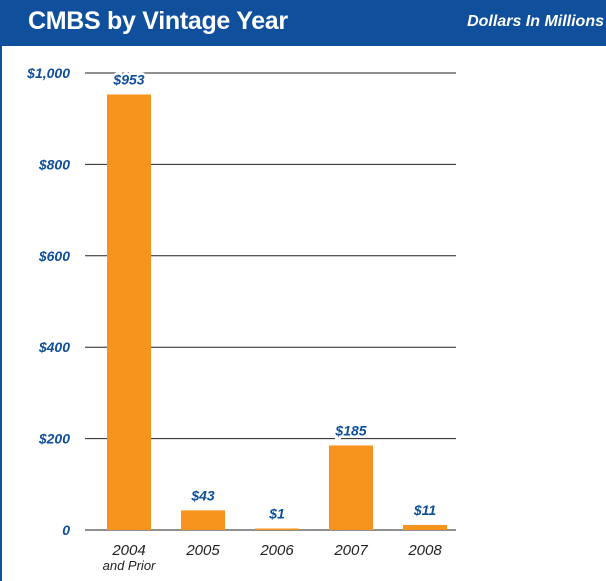  What do you see at coordinates (54, 164) in the screenshot?
I see `y-tick-label: $800` at bounding box center [54, 164].